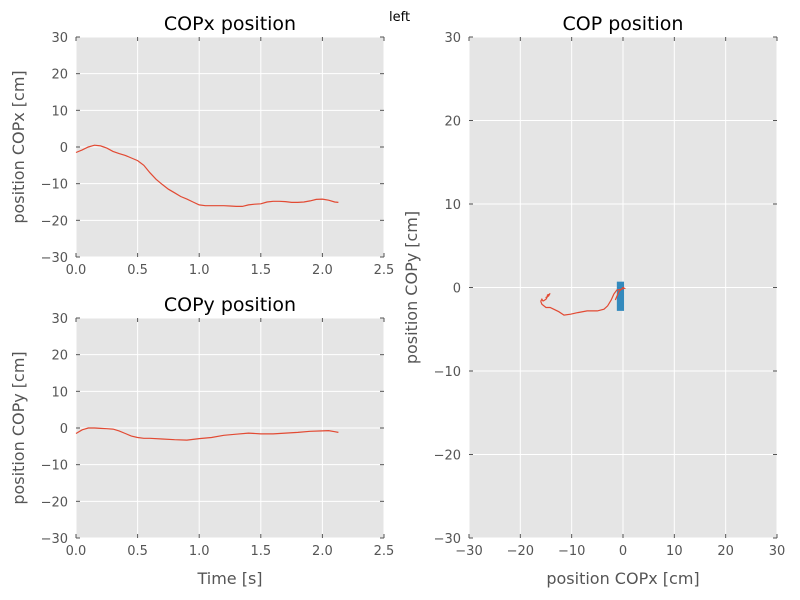  Describe the element at coordinates (520, 551) in the screenshot. I see `x-tick-label: −20` at that location.